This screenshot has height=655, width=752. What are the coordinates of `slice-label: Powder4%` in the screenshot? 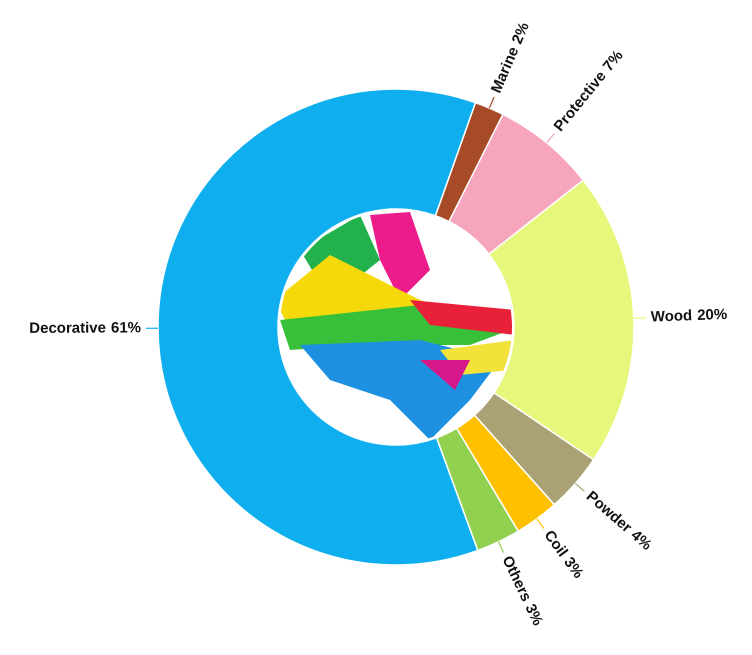 It's located at (619, 521).